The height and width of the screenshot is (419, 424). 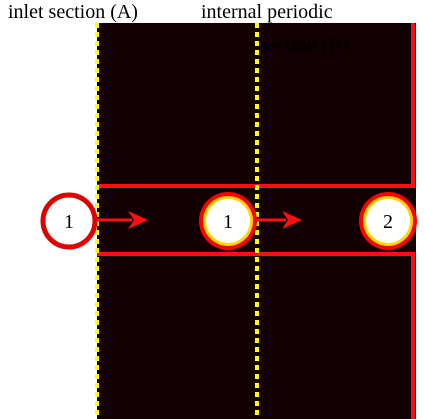 What do you see at coordinates (267, 12) in the screenshot?
I see `internal-section-label-line1: internal periodic` at bounding box center [267, 12].